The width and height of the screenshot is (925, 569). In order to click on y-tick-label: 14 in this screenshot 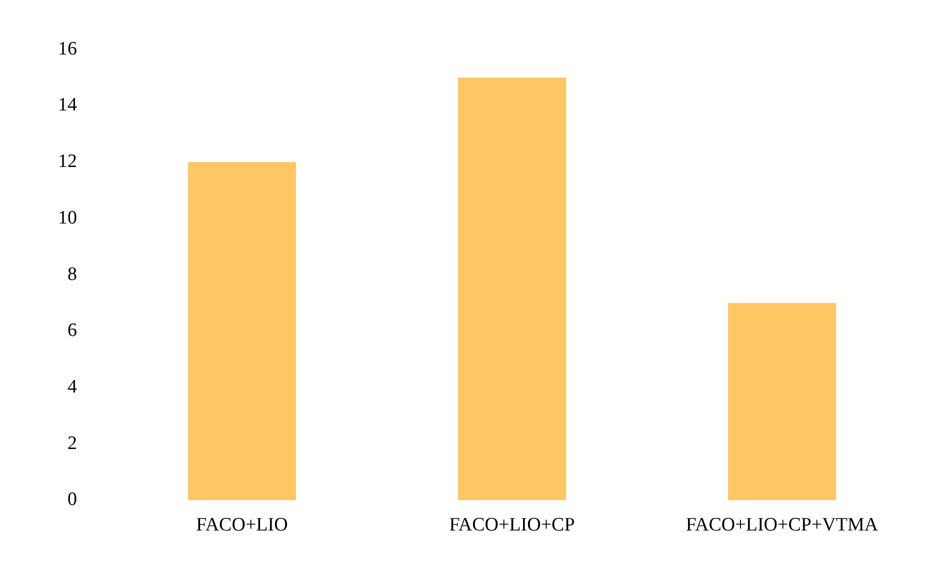, I will do `click(68, 105)`.